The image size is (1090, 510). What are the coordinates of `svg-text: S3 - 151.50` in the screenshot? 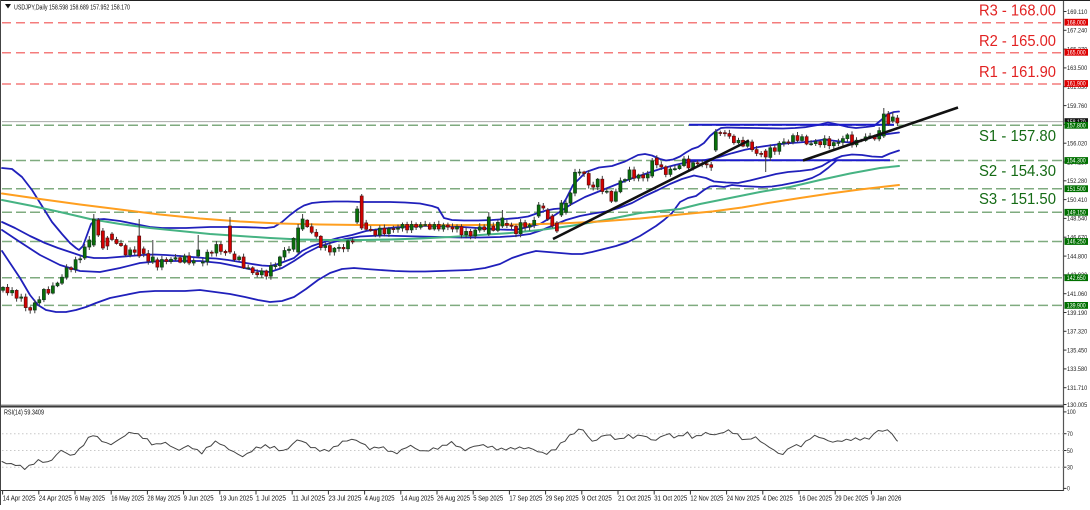 It's located at (1017, 199).